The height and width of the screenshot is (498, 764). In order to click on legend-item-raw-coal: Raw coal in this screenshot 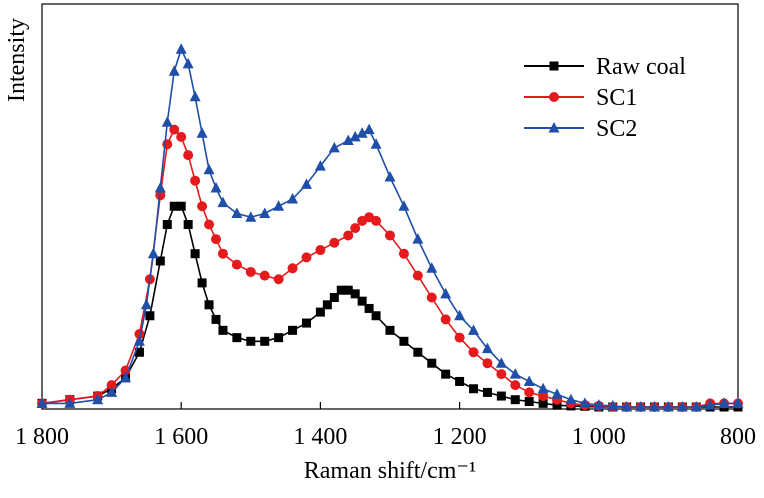, I will do `click(605, 67)`.